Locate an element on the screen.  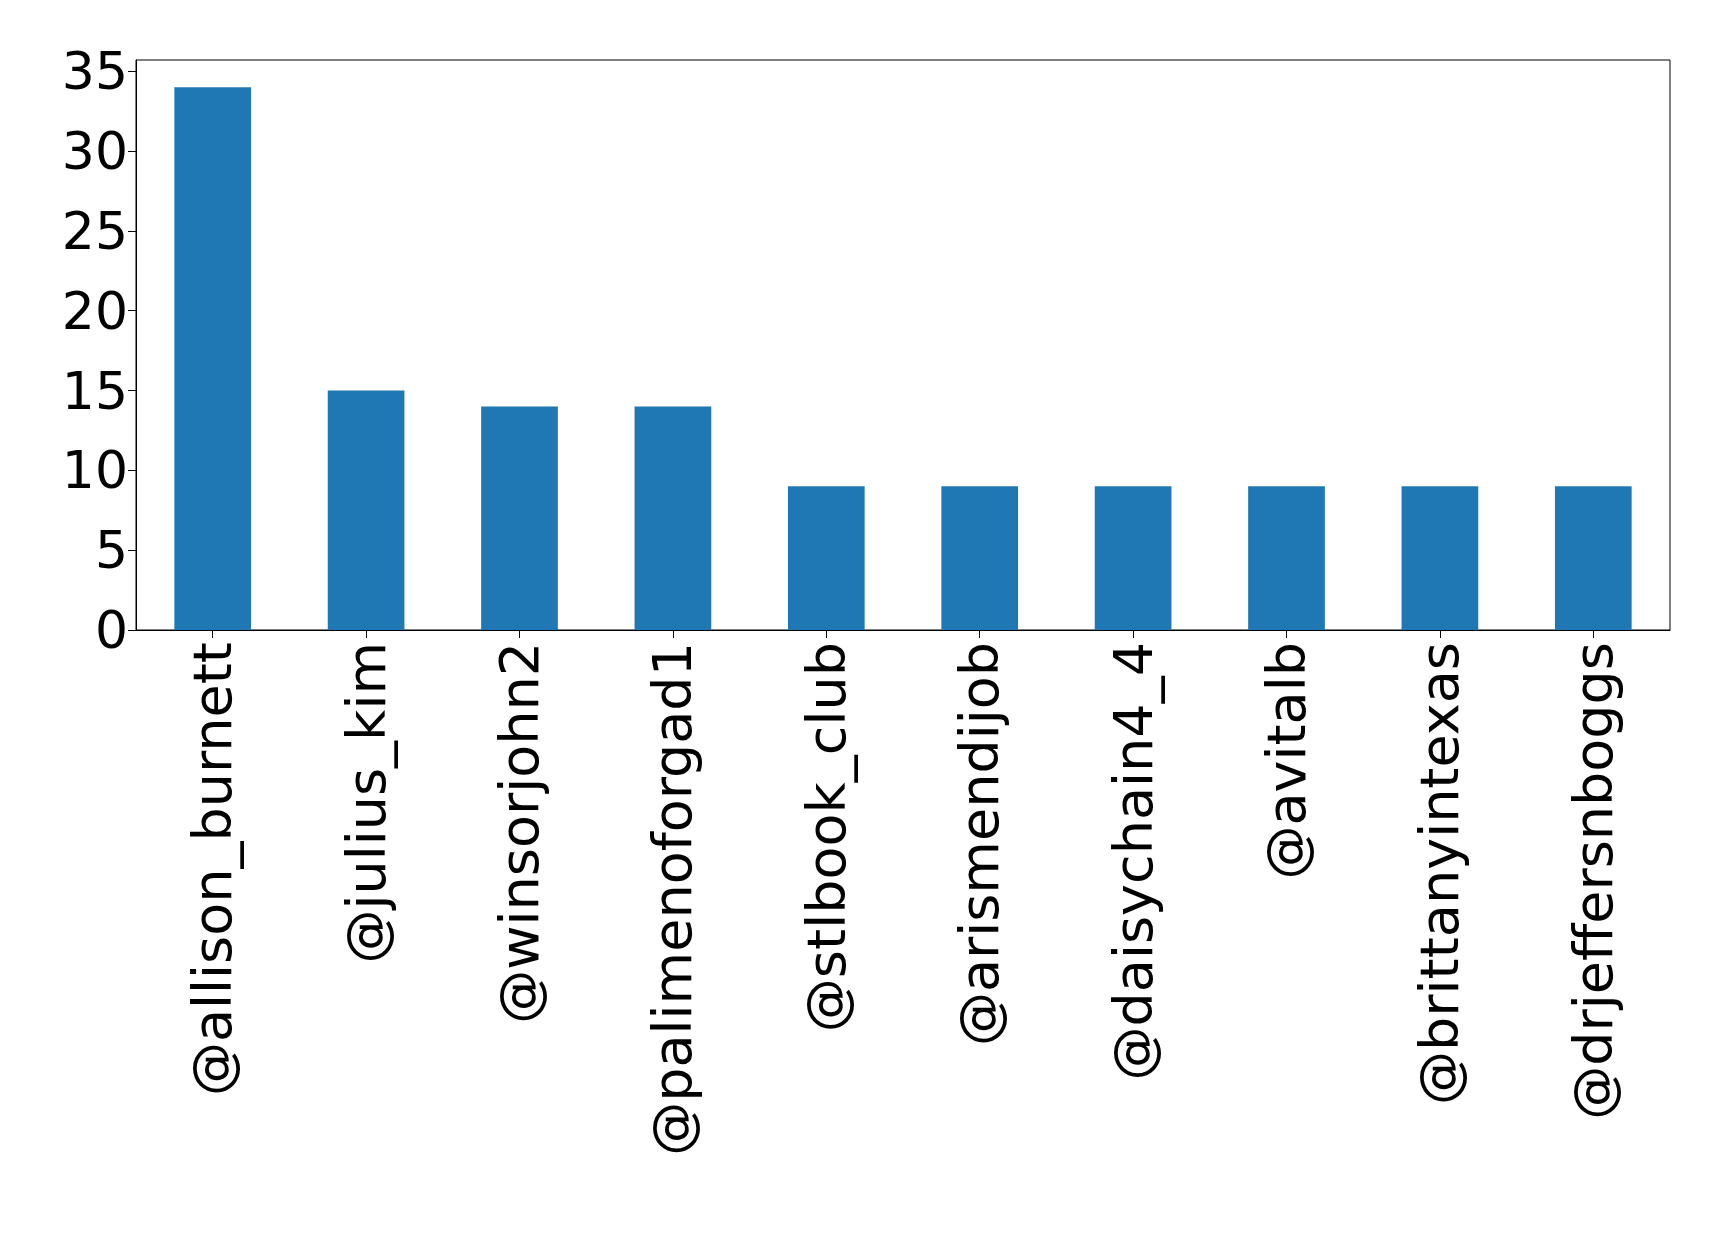
y-tick-label: 25 is located at coordinates (94, 230).